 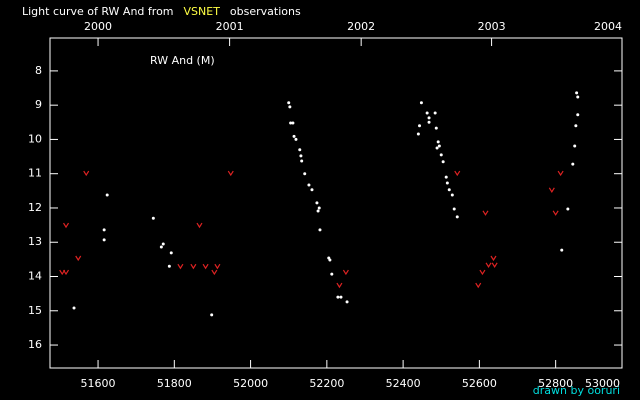 I want to click on x-tick-label: 53000, so click(x=602, y=383).